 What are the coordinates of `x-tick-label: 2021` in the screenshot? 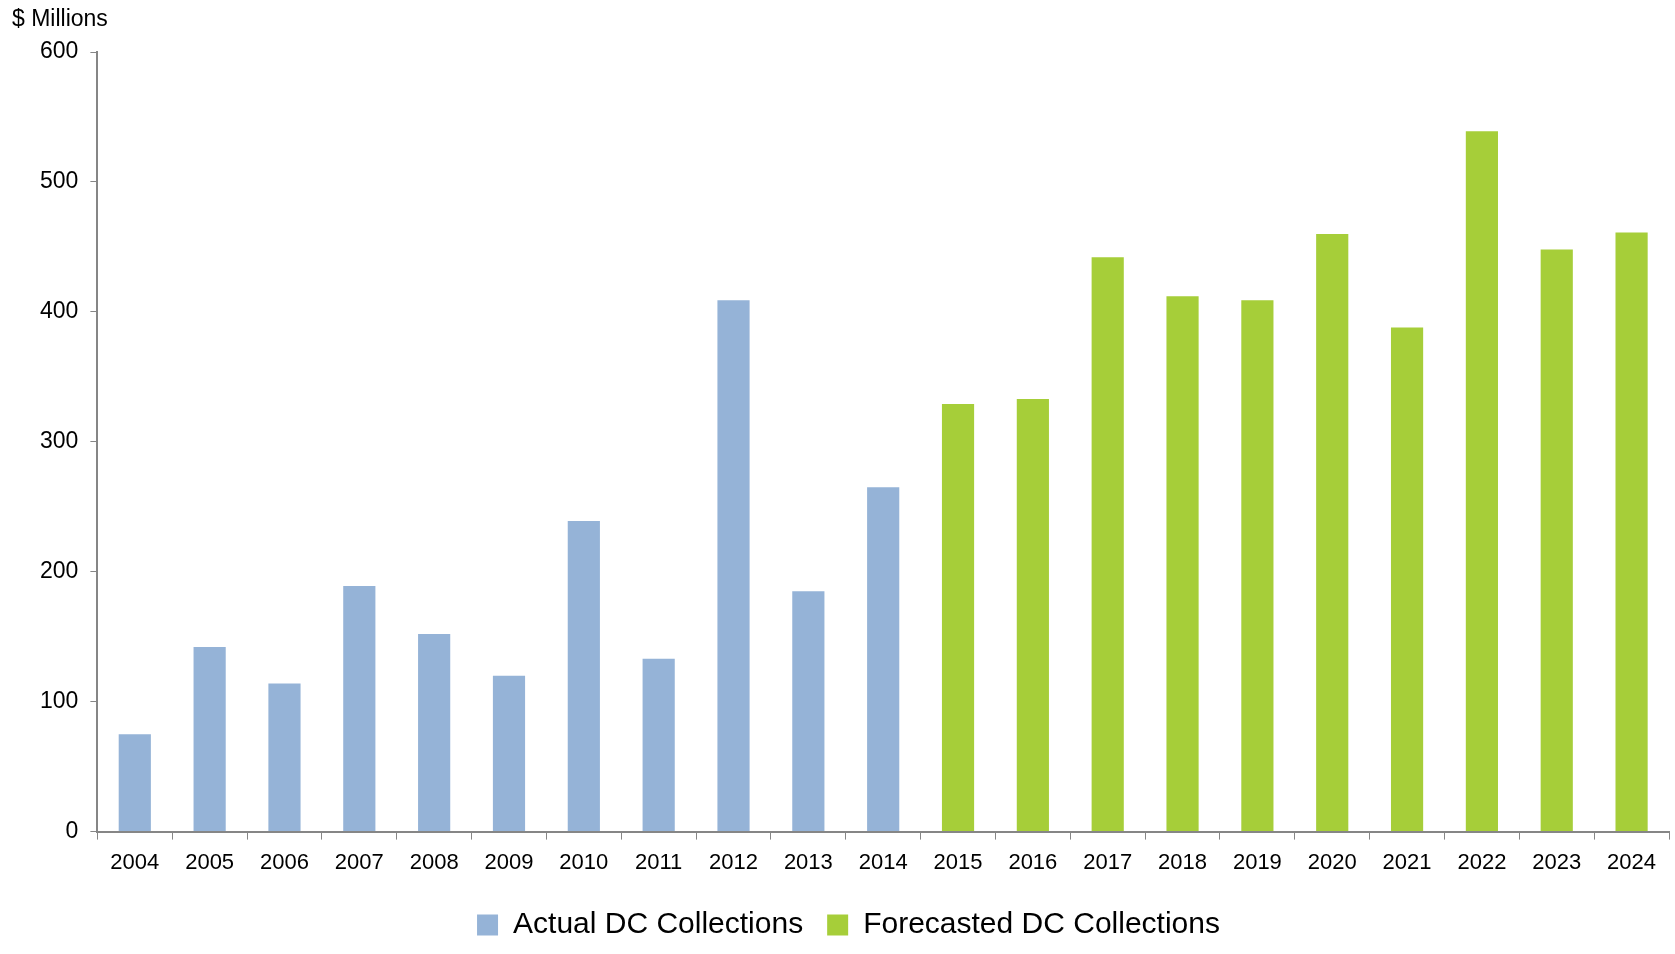 It's located at (1407, 861).